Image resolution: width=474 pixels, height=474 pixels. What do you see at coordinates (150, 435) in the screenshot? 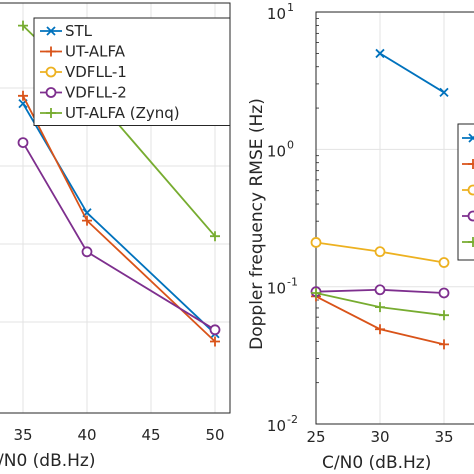
I see `x-tick-label: 45` at bounding box center [150, 435].